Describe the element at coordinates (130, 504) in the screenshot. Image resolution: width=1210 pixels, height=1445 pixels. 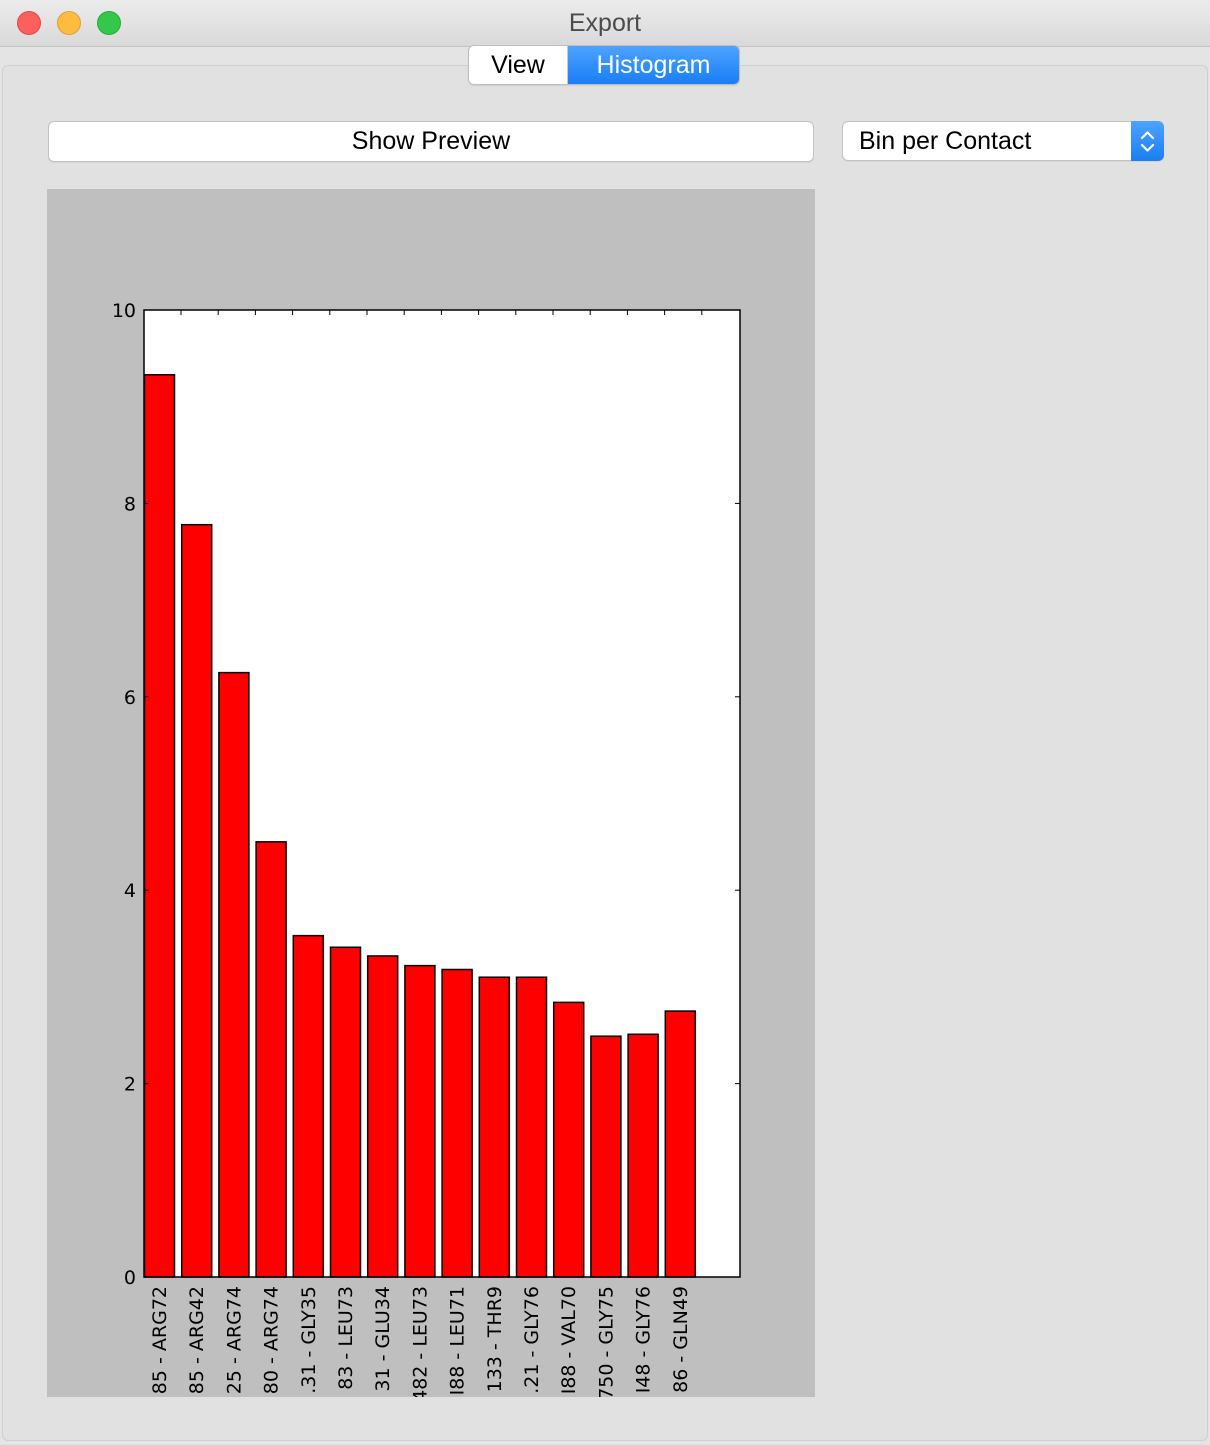
I see `y-tick-label: 8` at that location.